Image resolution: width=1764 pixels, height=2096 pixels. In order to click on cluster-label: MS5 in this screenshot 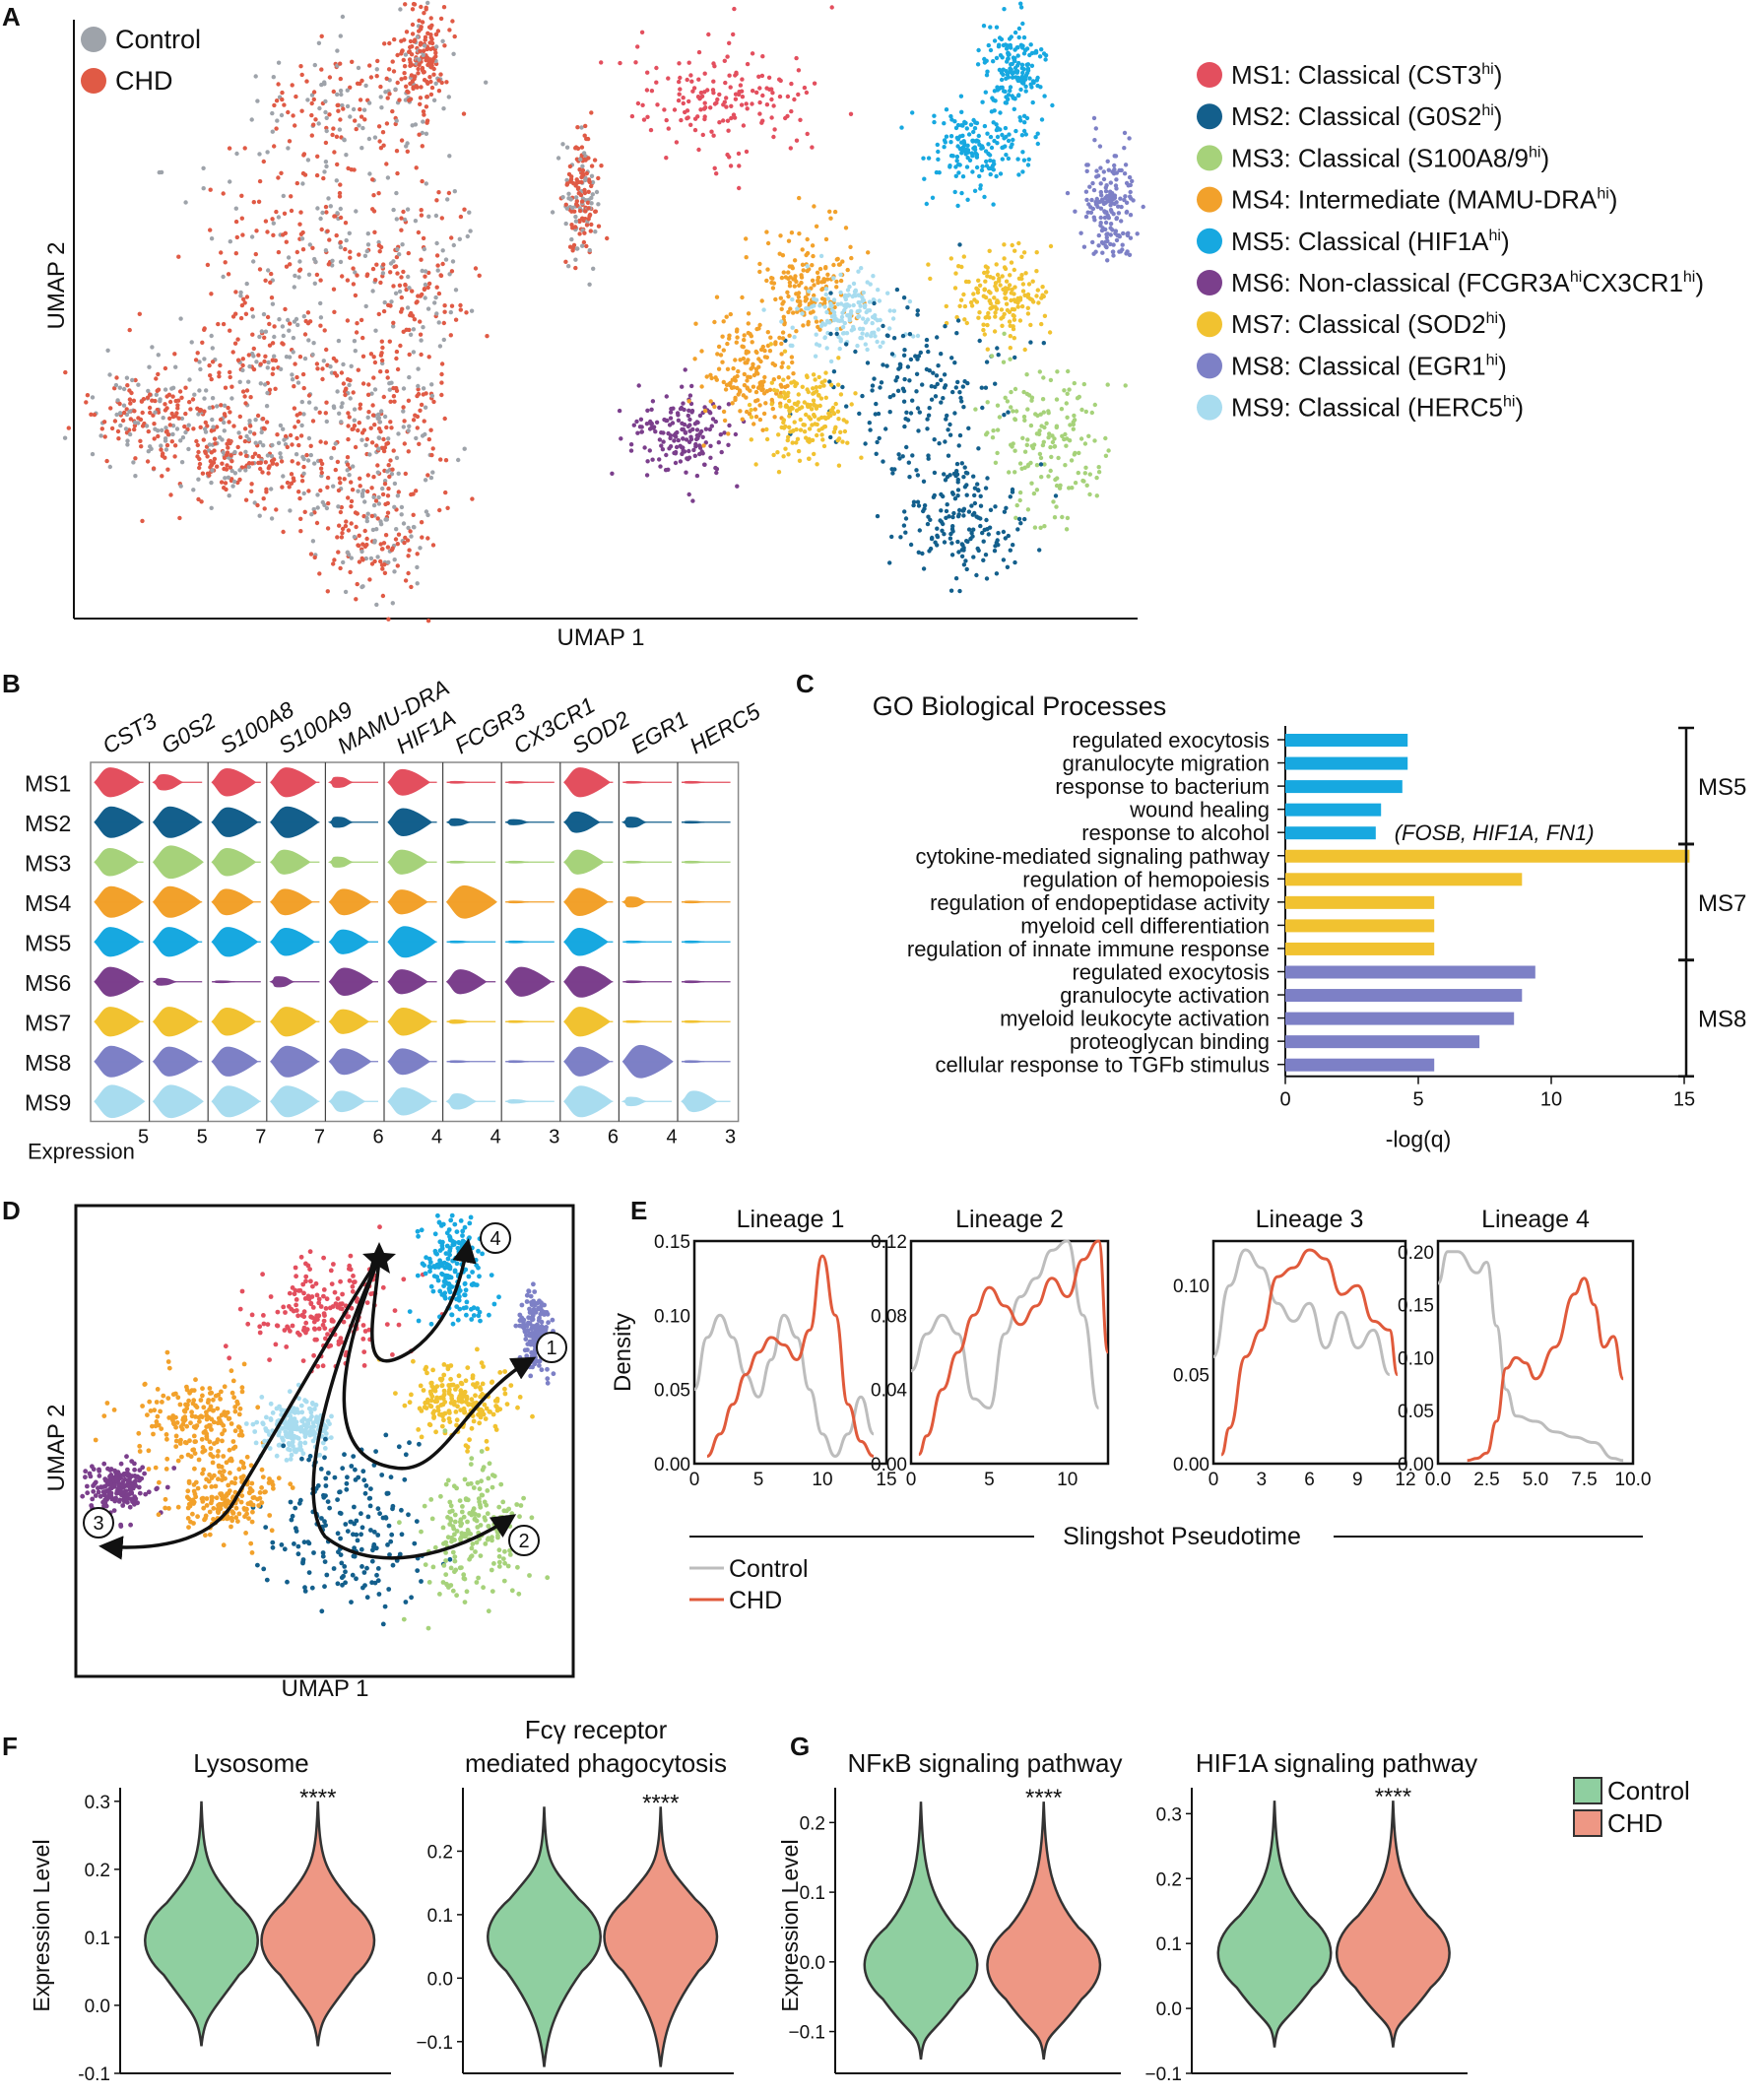, I will do `click(48, 942)`.